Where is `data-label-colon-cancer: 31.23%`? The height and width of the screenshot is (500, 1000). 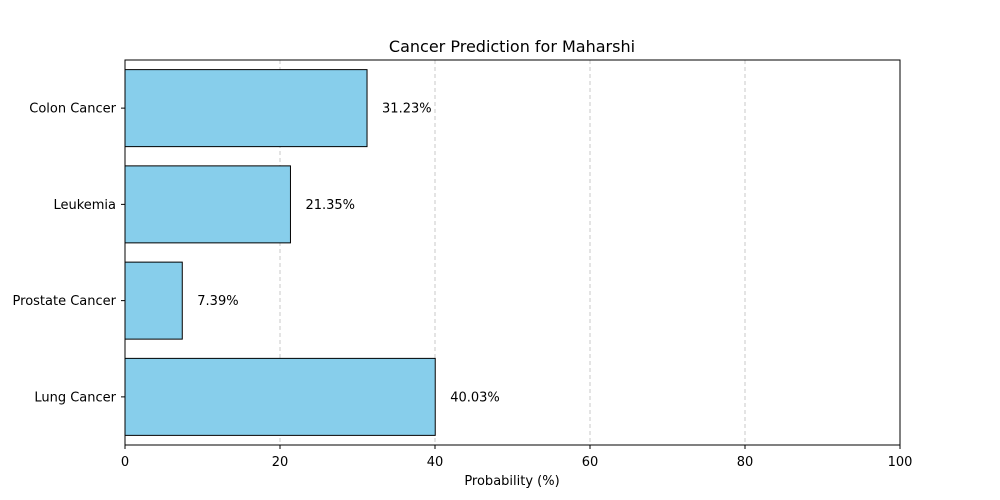
data-label-colon-cancer: 31.23% is located at coordinates (407, 109).